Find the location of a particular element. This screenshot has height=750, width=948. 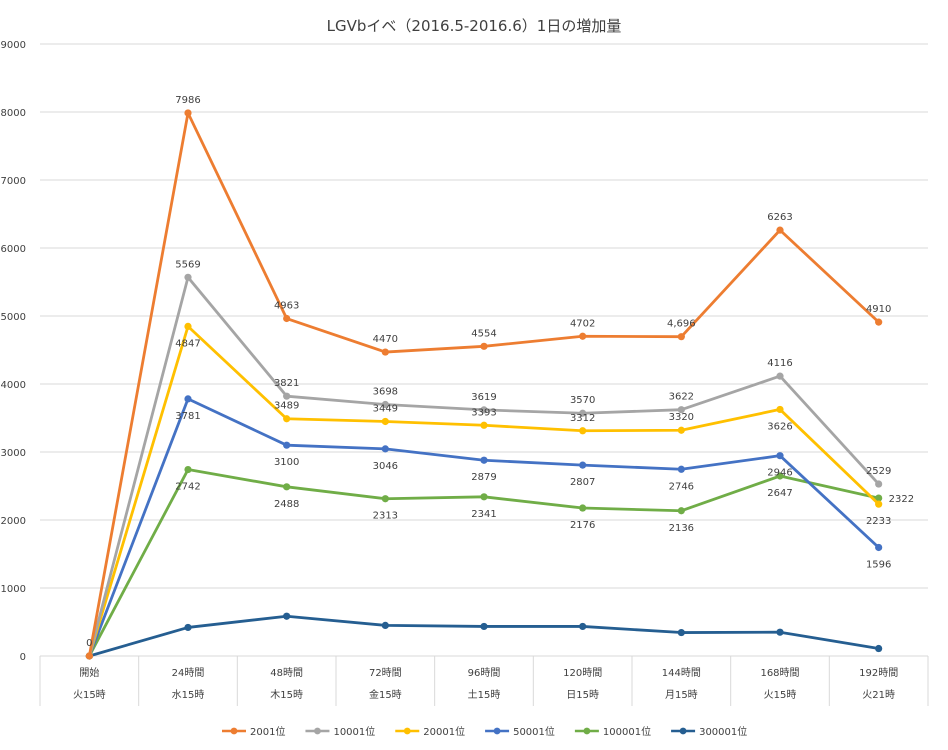

data-label: 4910 is located at coordinates (878, 309).